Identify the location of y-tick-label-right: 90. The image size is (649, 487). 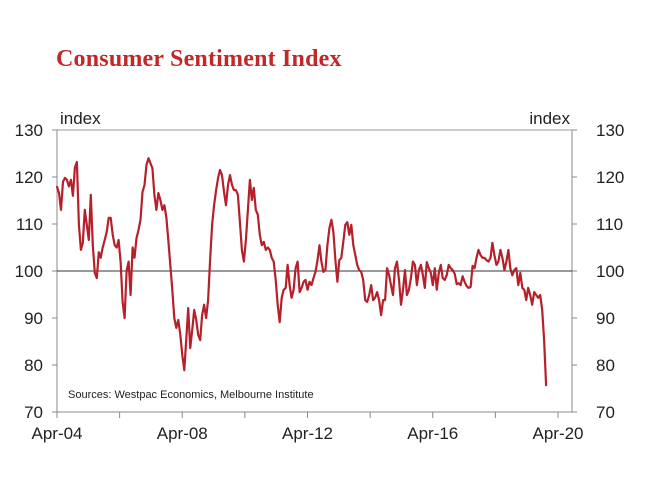
(605, 318).